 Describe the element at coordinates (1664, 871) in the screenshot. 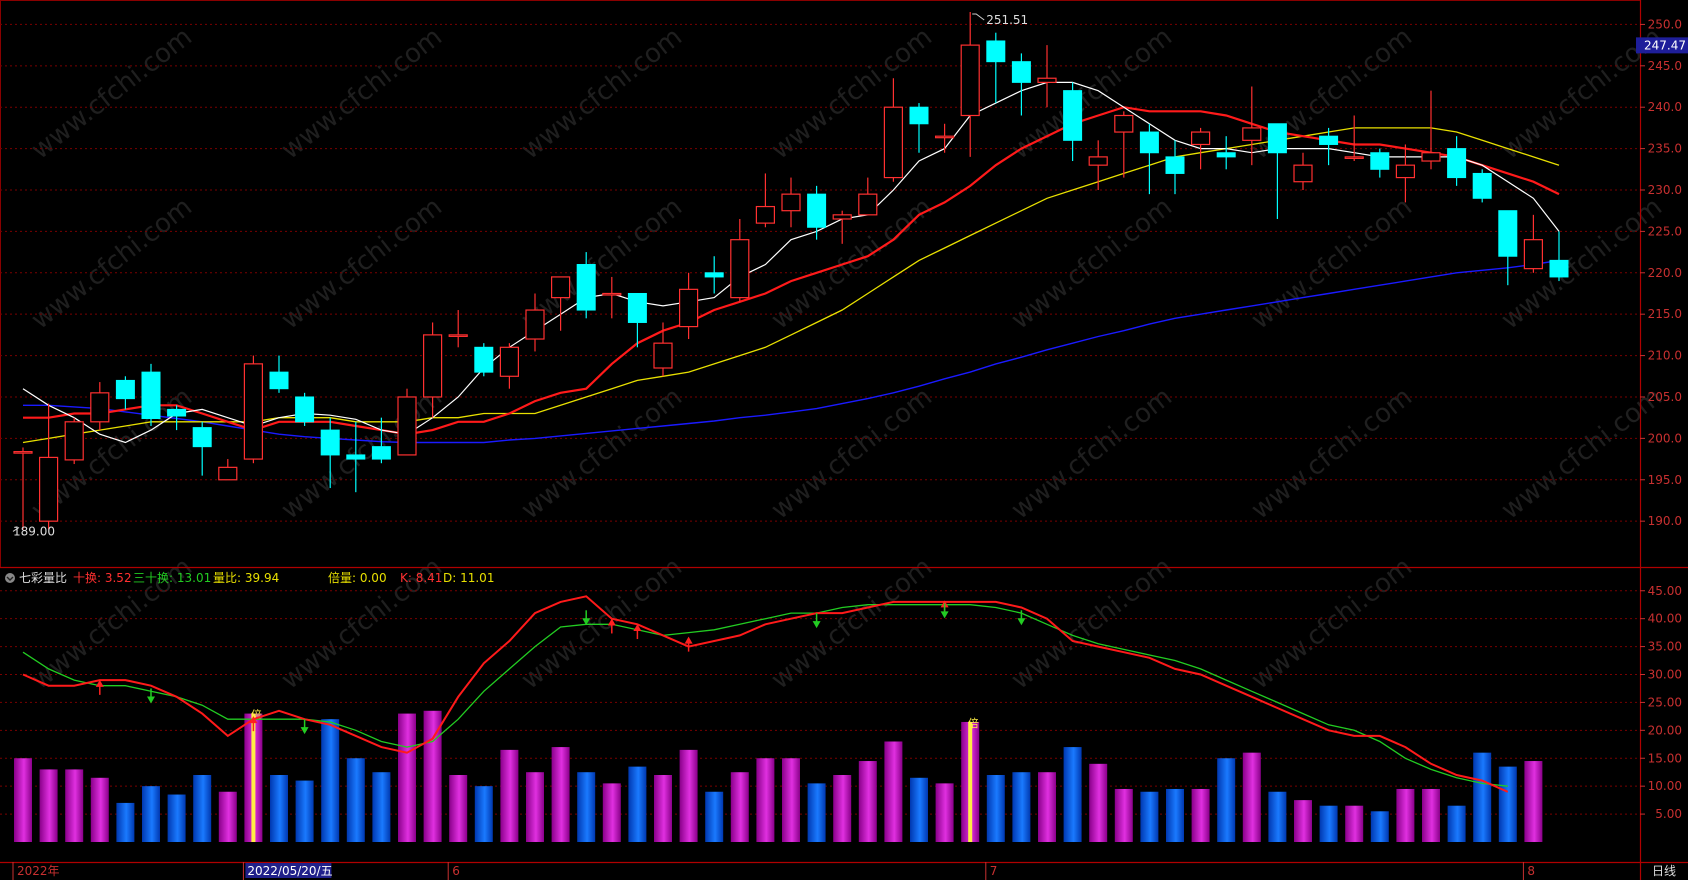

I see `period-label: 日线` at that location.